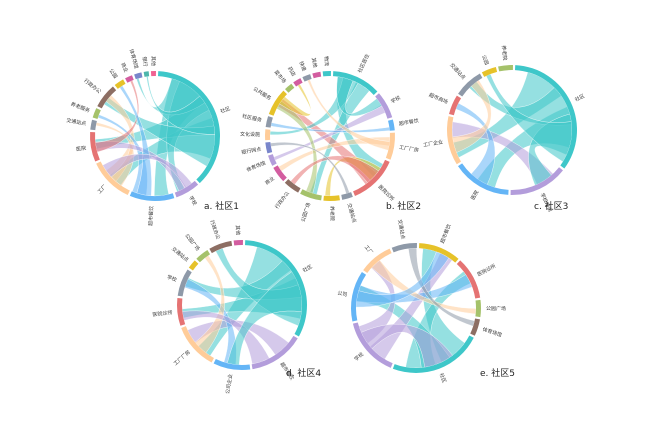  What do you see at coordinates (262, 93) in the screenshot?
I see `group-label-p2-14: 公共服务` at bounding box center [262, 93].